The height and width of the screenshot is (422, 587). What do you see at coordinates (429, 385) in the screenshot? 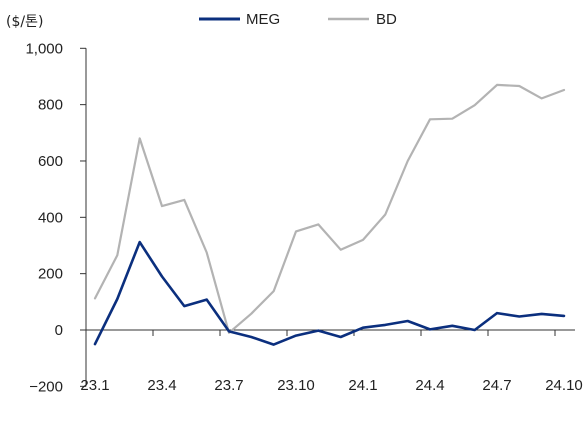
I see `x-tick-label: 24.4` at bounding box center [429, 385].